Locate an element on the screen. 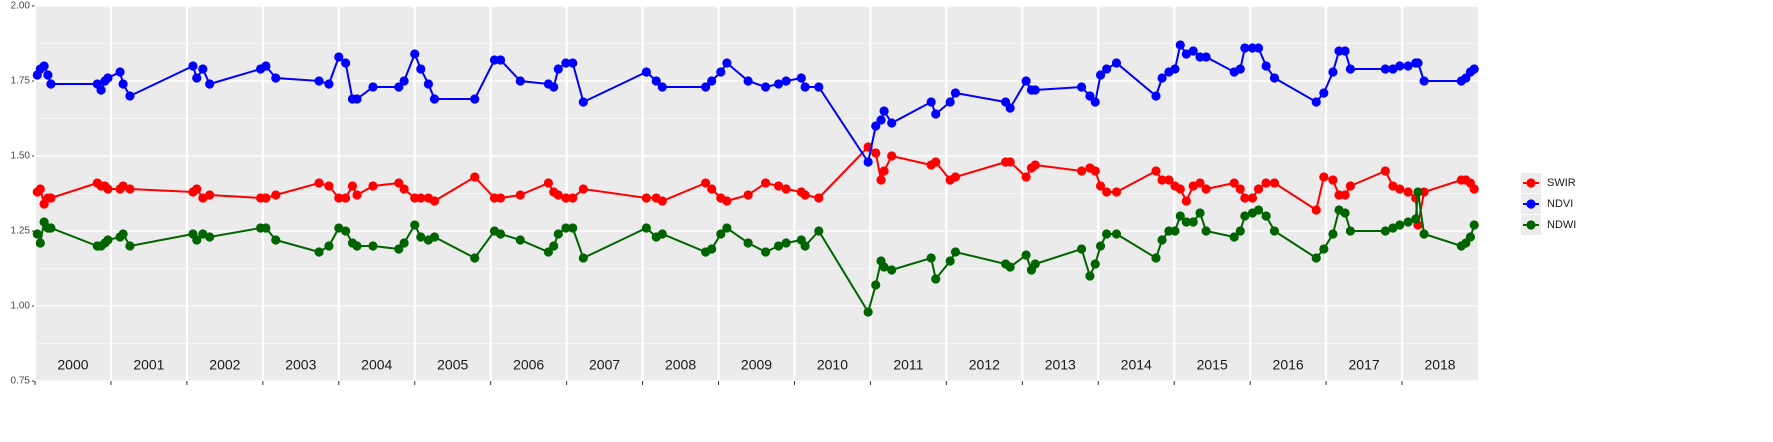 This screenshot has width=1773, height=442. year-label: 2002 is located at coordinates (224, 365).